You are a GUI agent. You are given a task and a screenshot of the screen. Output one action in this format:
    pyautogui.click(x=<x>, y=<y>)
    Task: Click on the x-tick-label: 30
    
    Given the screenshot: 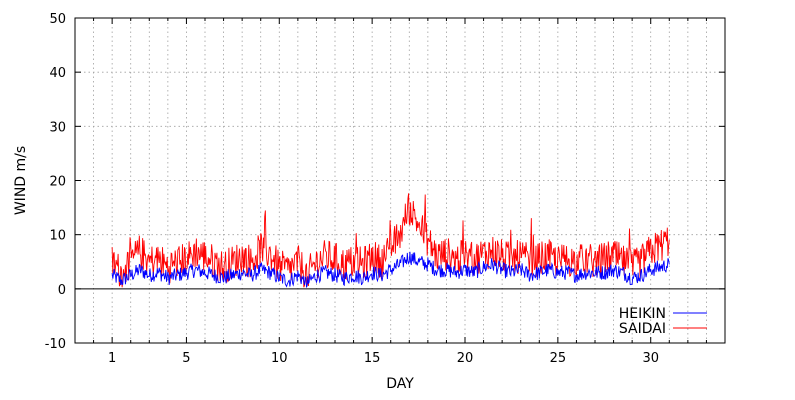 What is the action you would take?
    pyautogui.click(x=650, y=358)
    